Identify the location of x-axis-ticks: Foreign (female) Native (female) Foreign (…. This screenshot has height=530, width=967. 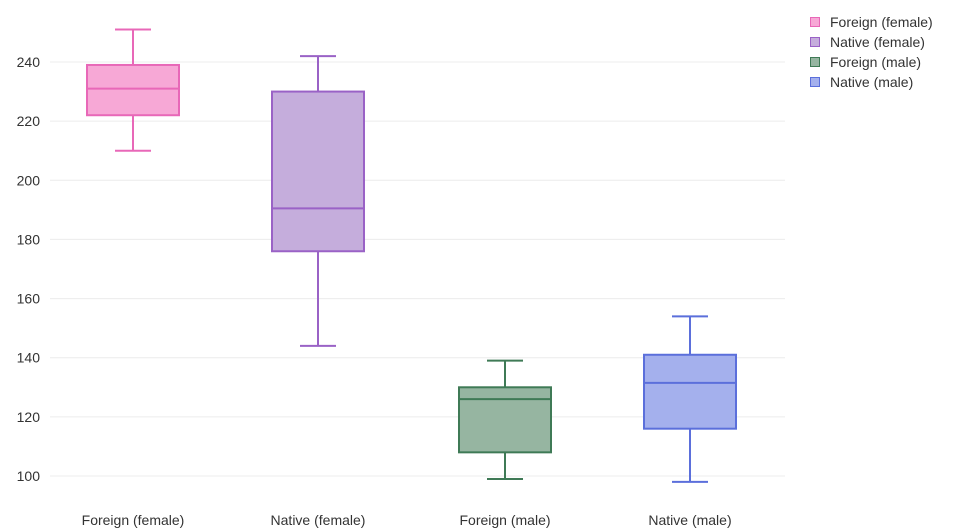
(407, 520).